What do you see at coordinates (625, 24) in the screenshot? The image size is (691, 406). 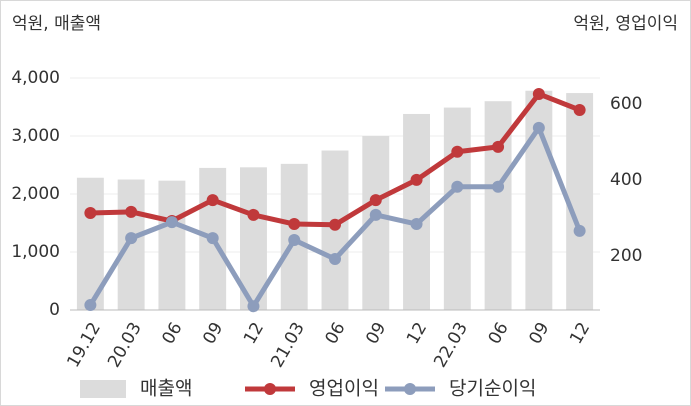 I see `y2-axis-title: 억원, 영업이익` at bounding box center [625, 24].